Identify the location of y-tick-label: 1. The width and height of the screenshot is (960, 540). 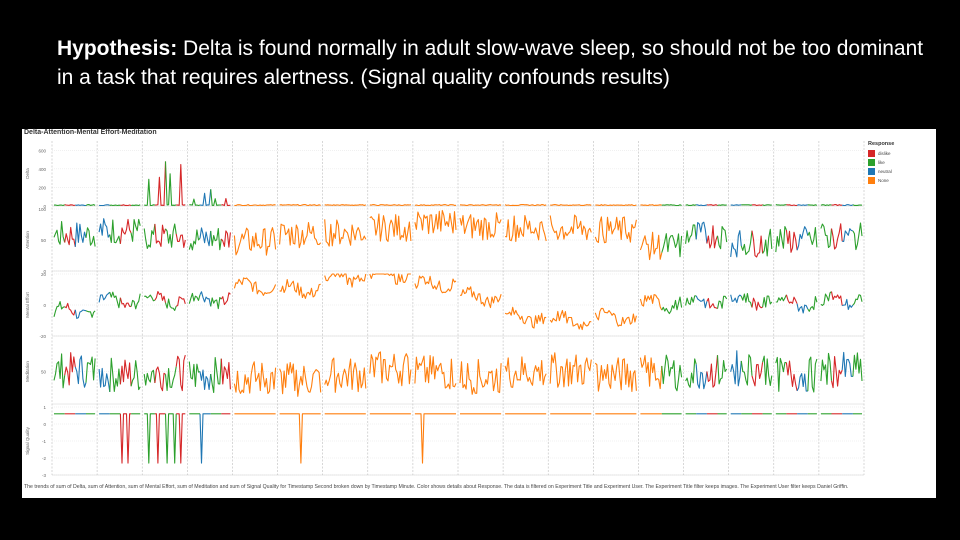
(44, 407).